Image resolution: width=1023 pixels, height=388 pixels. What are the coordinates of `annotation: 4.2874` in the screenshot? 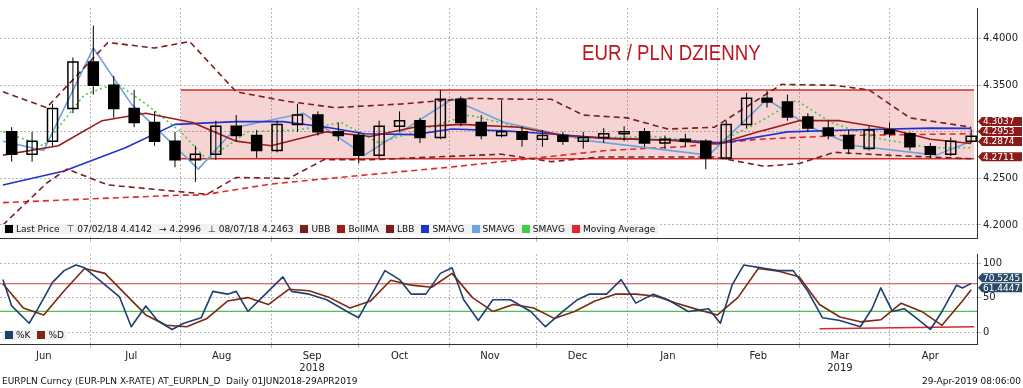 It's located at (999, 141).